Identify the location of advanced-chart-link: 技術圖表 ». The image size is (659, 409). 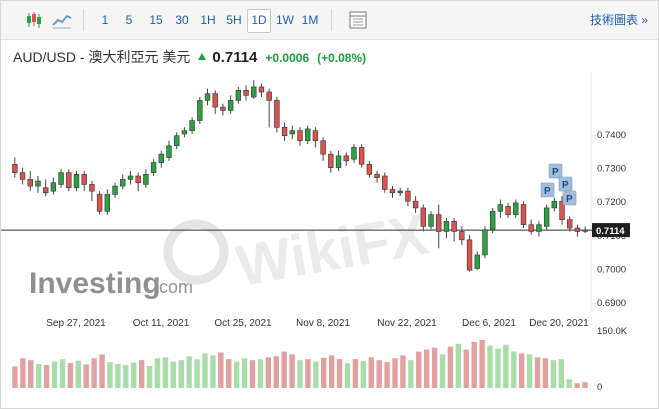
(618, 20).